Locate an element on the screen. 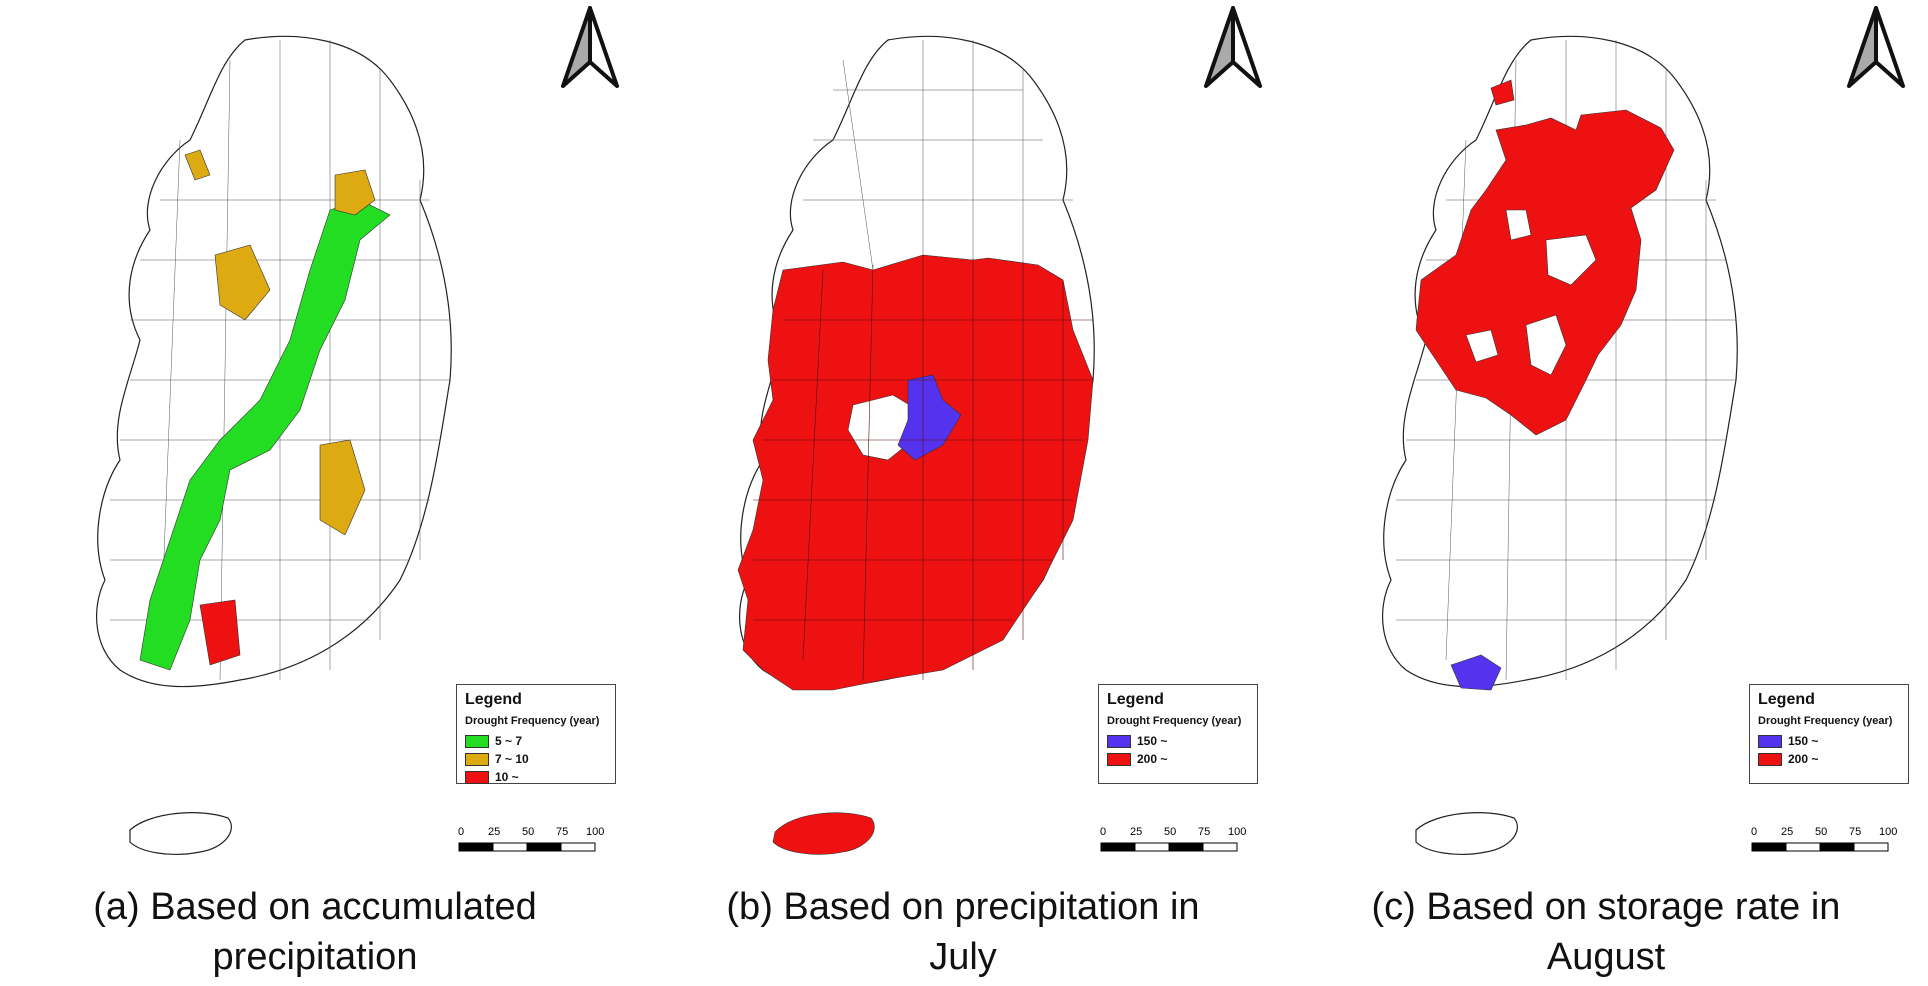  legend-label: 5 ~ 7 is located at coordinates (509, 741).